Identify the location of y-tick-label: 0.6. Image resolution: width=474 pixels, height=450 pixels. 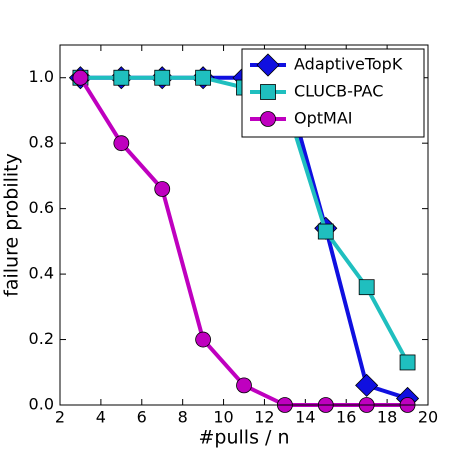
(41, 207).